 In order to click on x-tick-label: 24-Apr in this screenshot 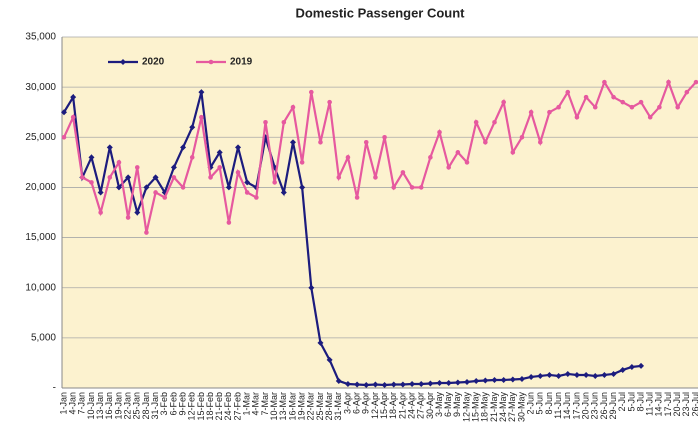, I will do `click(411, 405)`.